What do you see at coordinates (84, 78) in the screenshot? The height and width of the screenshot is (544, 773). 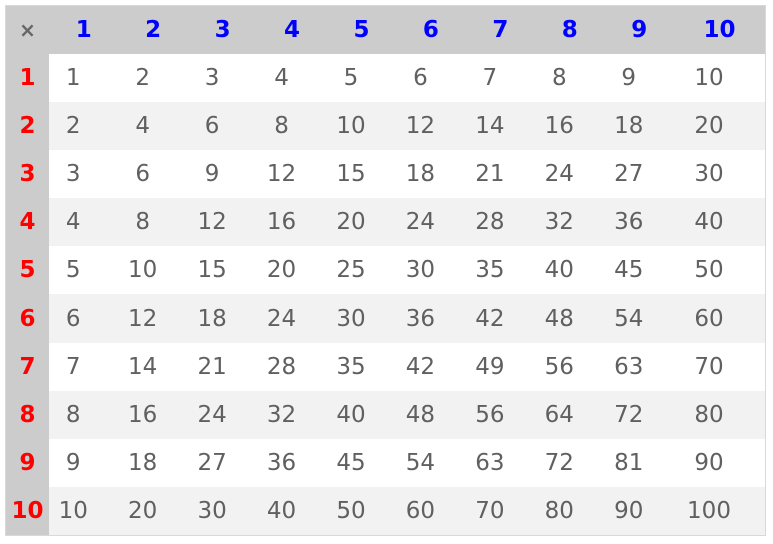 I see `product-cell: 1` at bounding box center [84, 78].